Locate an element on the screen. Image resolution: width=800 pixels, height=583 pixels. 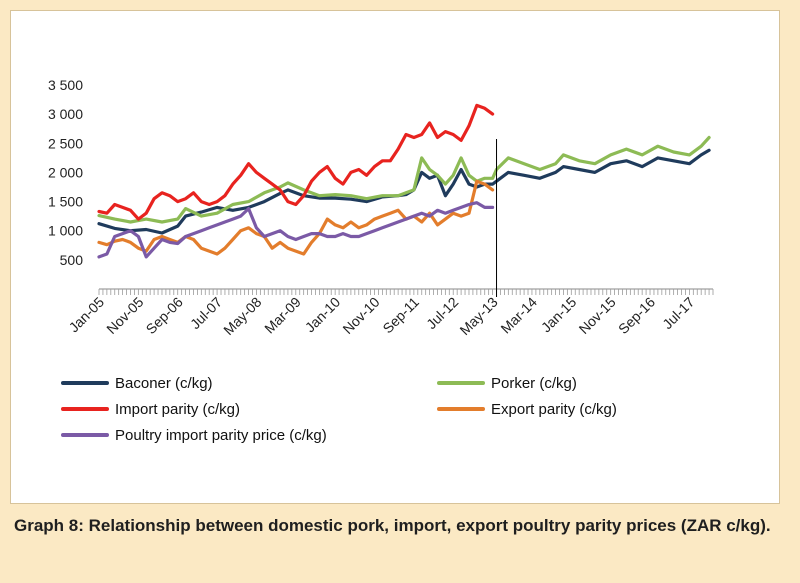
y-tick-label: 500 is located at coordinates (72, 260).